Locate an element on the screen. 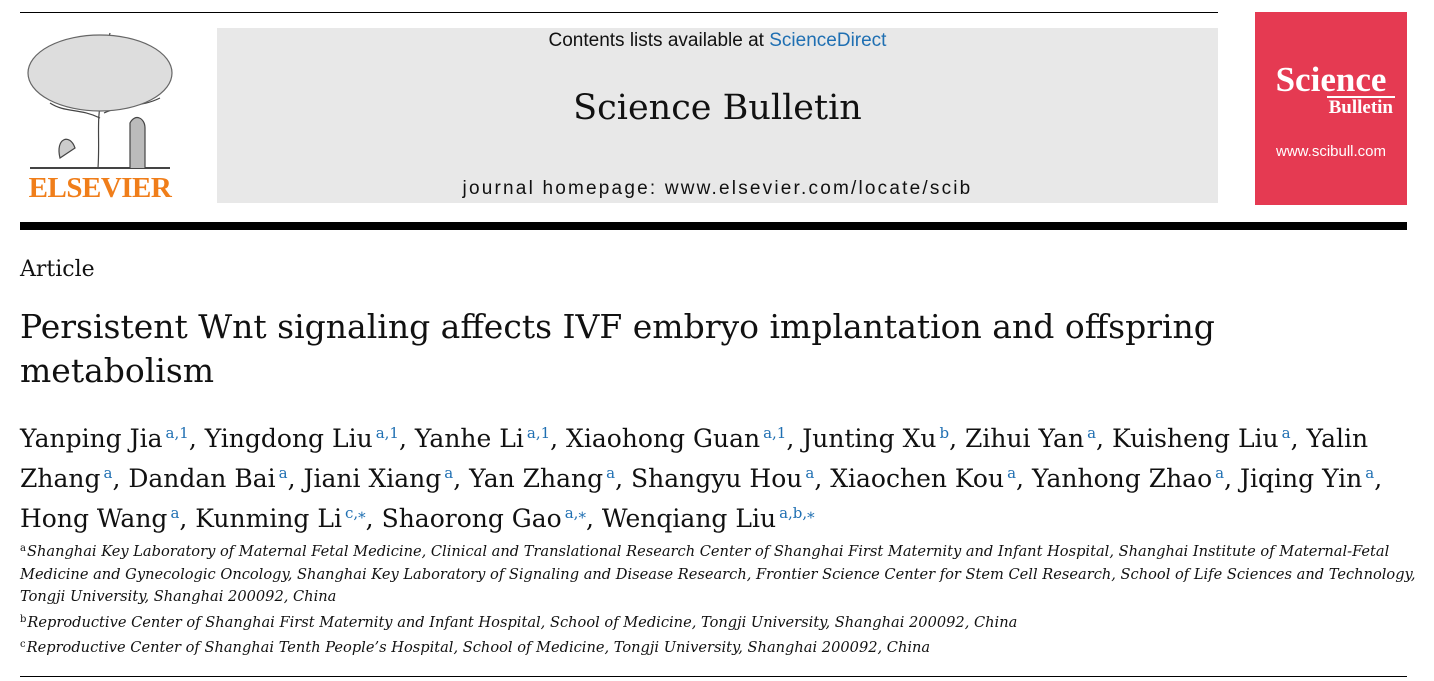 Image resolution: width=1434 pixels, height=681 pixels. author: Yanping Jia a,1 is located at coordinates (112, 438).